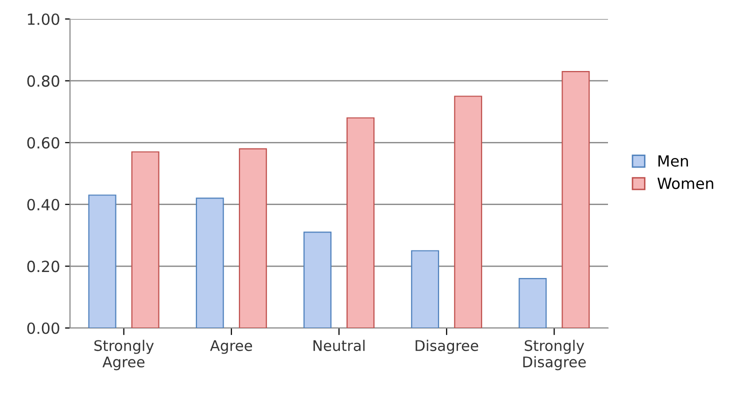  I want to click on x-tick-label: Disagree, so click(447, 347).